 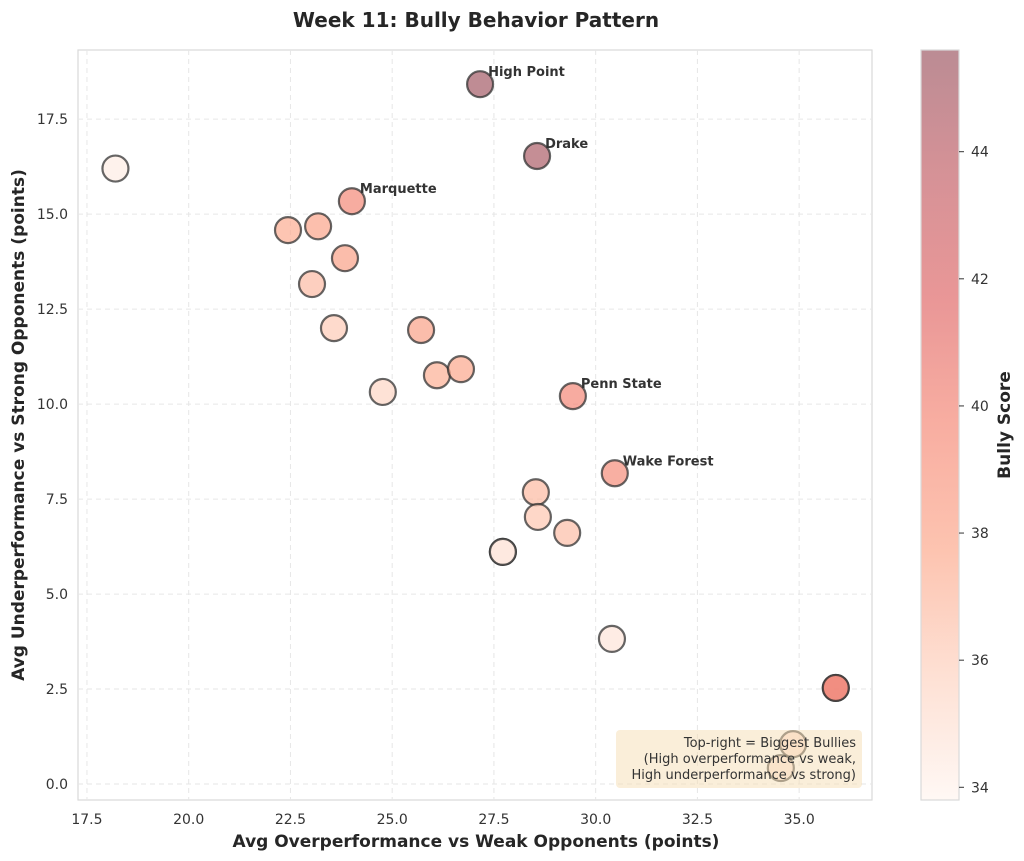 What do you see at coordinates (940, 425) in the screenshot?
I see `colorbar-gradient` at bounding box center [940, 425].